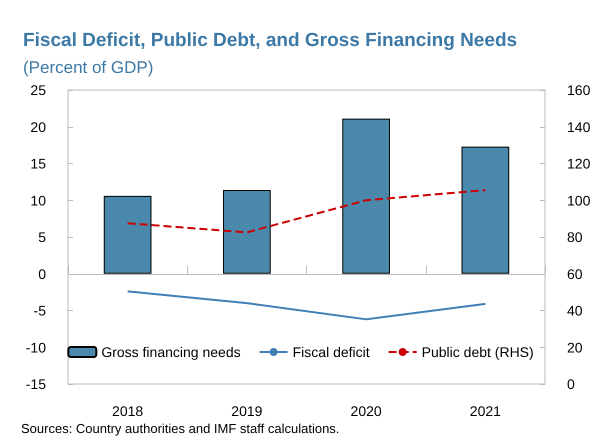 The image size is (601, 442). What do you see at coordinates (575, 274) in the screenshot?
I see `y2-tick-label: 60` at bounding box center [575, 274].